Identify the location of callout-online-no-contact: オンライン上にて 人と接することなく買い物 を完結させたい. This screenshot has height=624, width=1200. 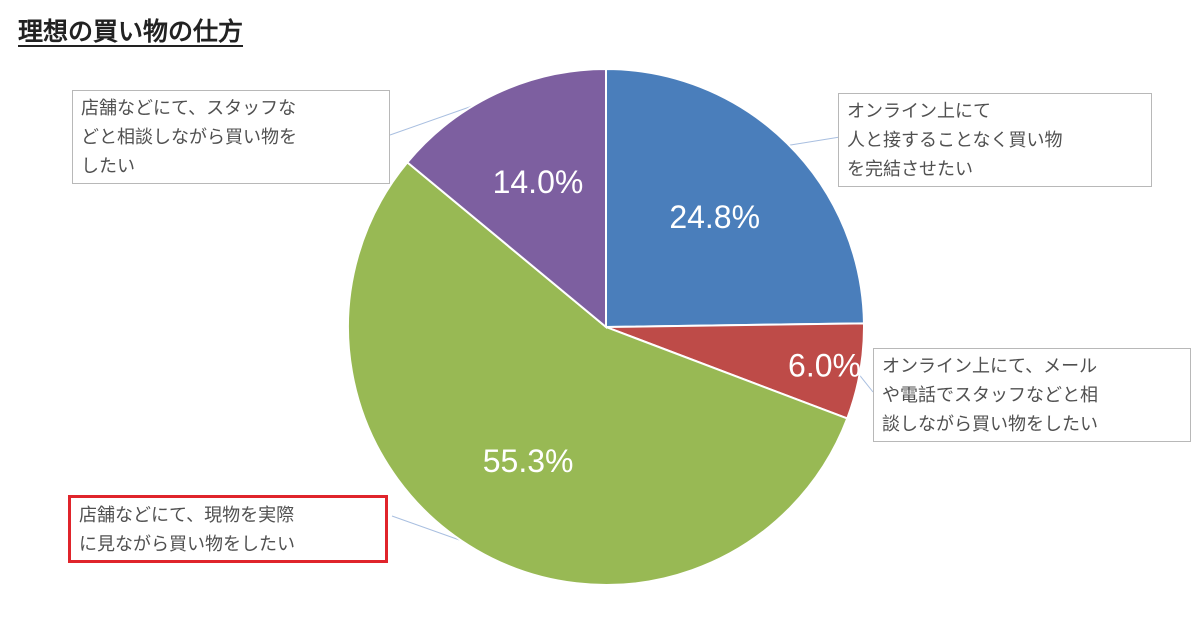
(995, 140).